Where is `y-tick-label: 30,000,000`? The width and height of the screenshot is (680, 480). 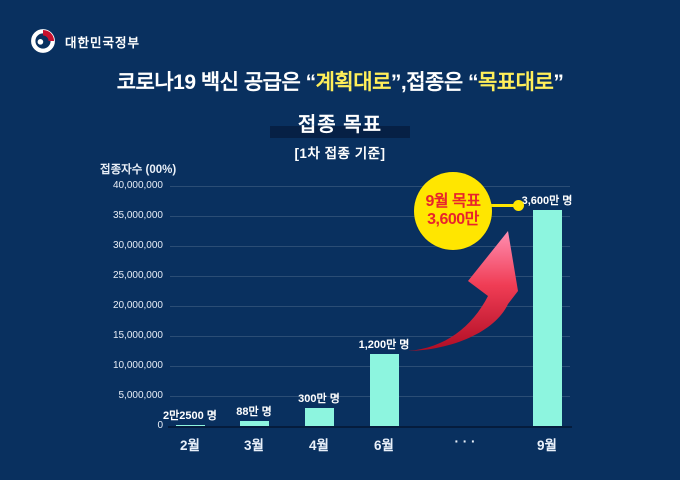 y-tick-label: 30,000,000 is located at coordinates (137, 245).